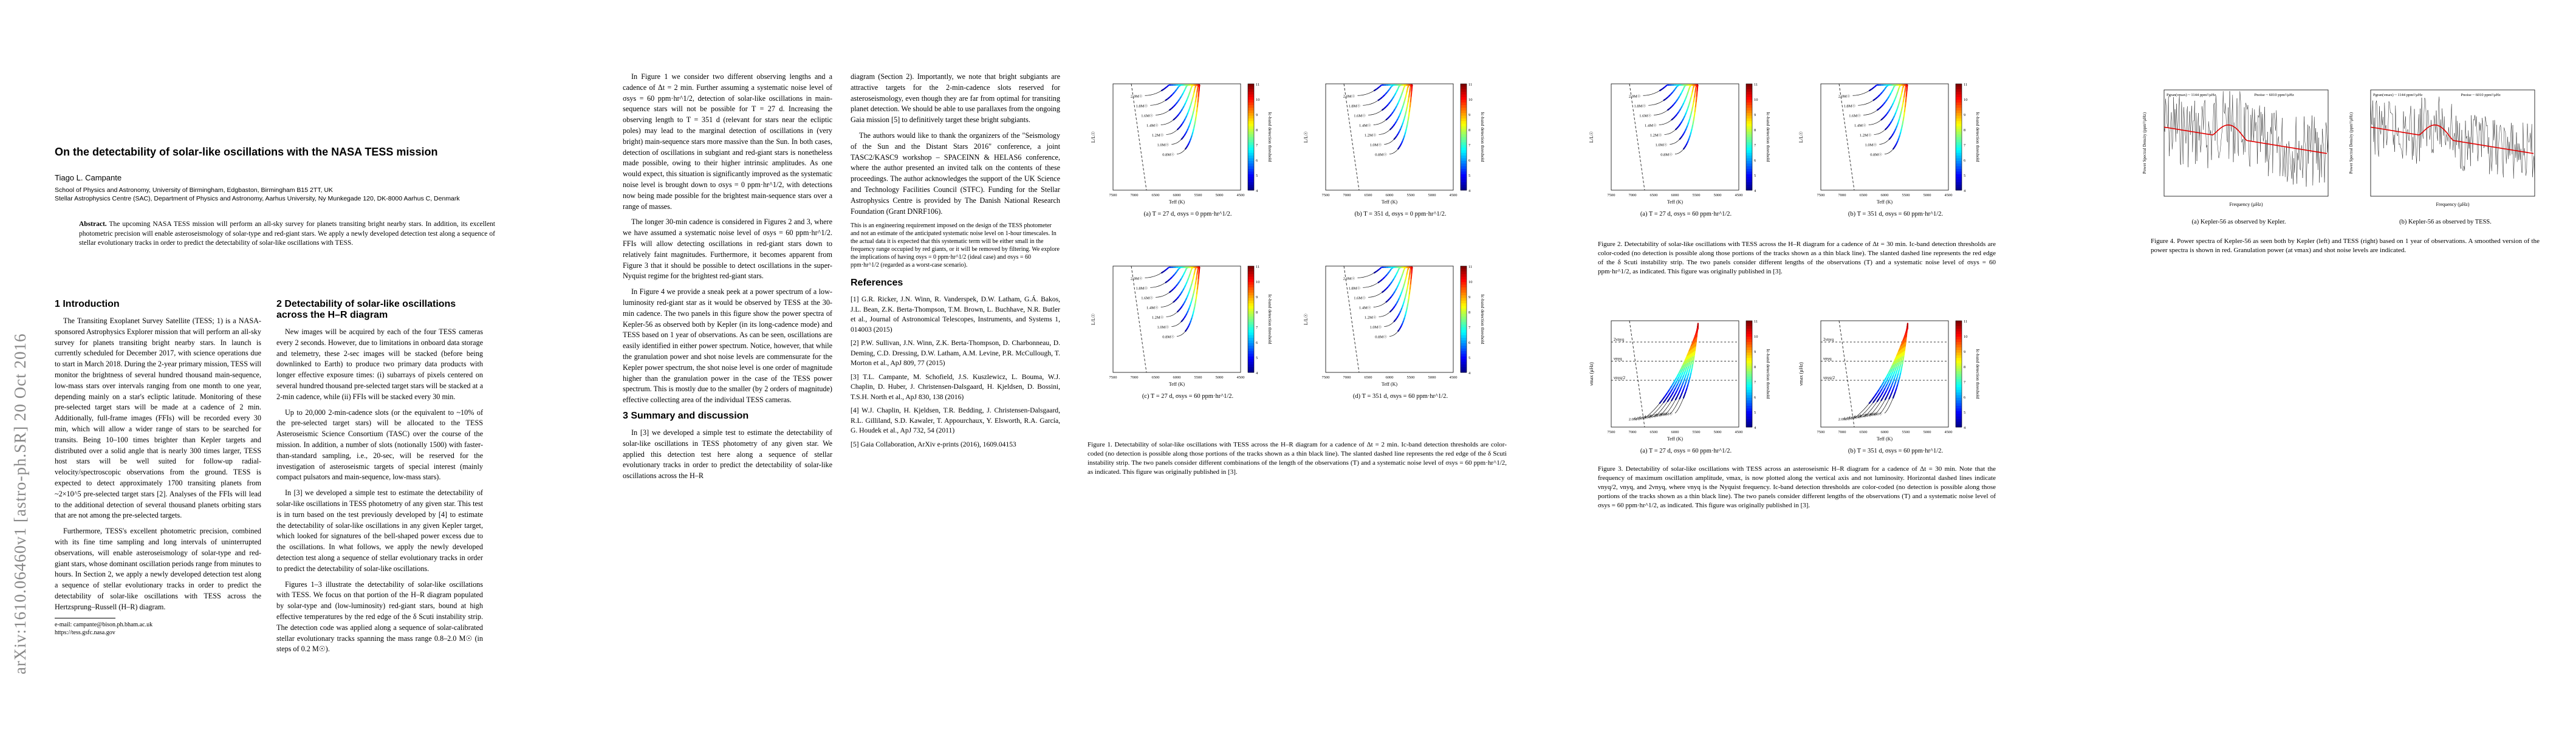 This screenshot has height=729, width=2576. What do you see at coordinates (1864, 195) in the screenshot?
I see `x-tick-label: 6500` at bounding box center [1864, 195].